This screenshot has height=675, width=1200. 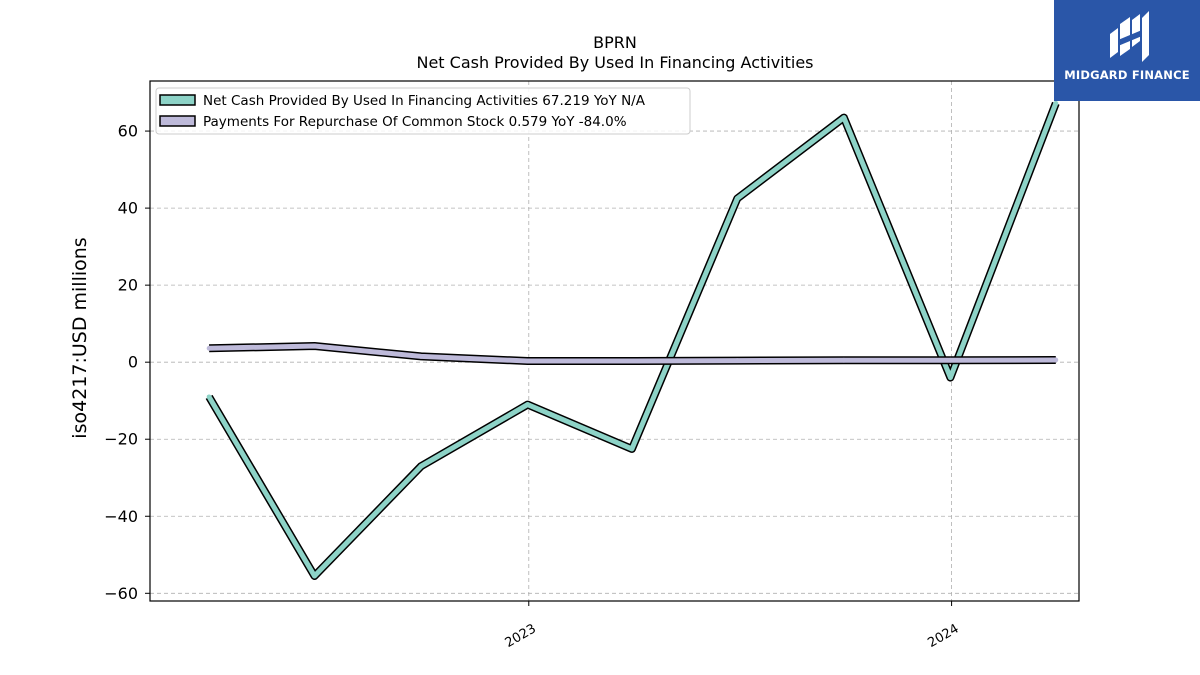 I want to click on brand-logo: MIDGARD FINANCE, so click(x=1127, y=50).